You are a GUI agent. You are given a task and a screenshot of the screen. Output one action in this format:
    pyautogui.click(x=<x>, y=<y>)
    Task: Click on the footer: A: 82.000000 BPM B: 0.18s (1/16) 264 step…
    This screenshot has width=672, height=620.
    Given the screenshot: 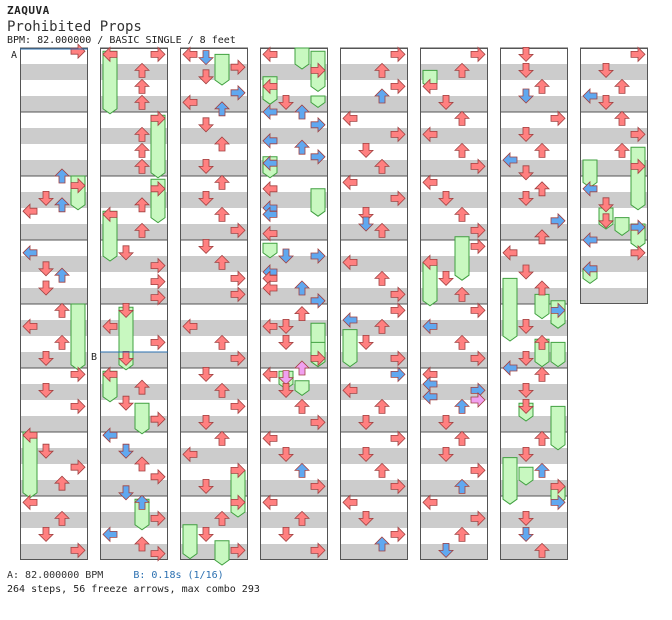 What is the action you would take?
    pyautogui.click(x=133, y=583)
    